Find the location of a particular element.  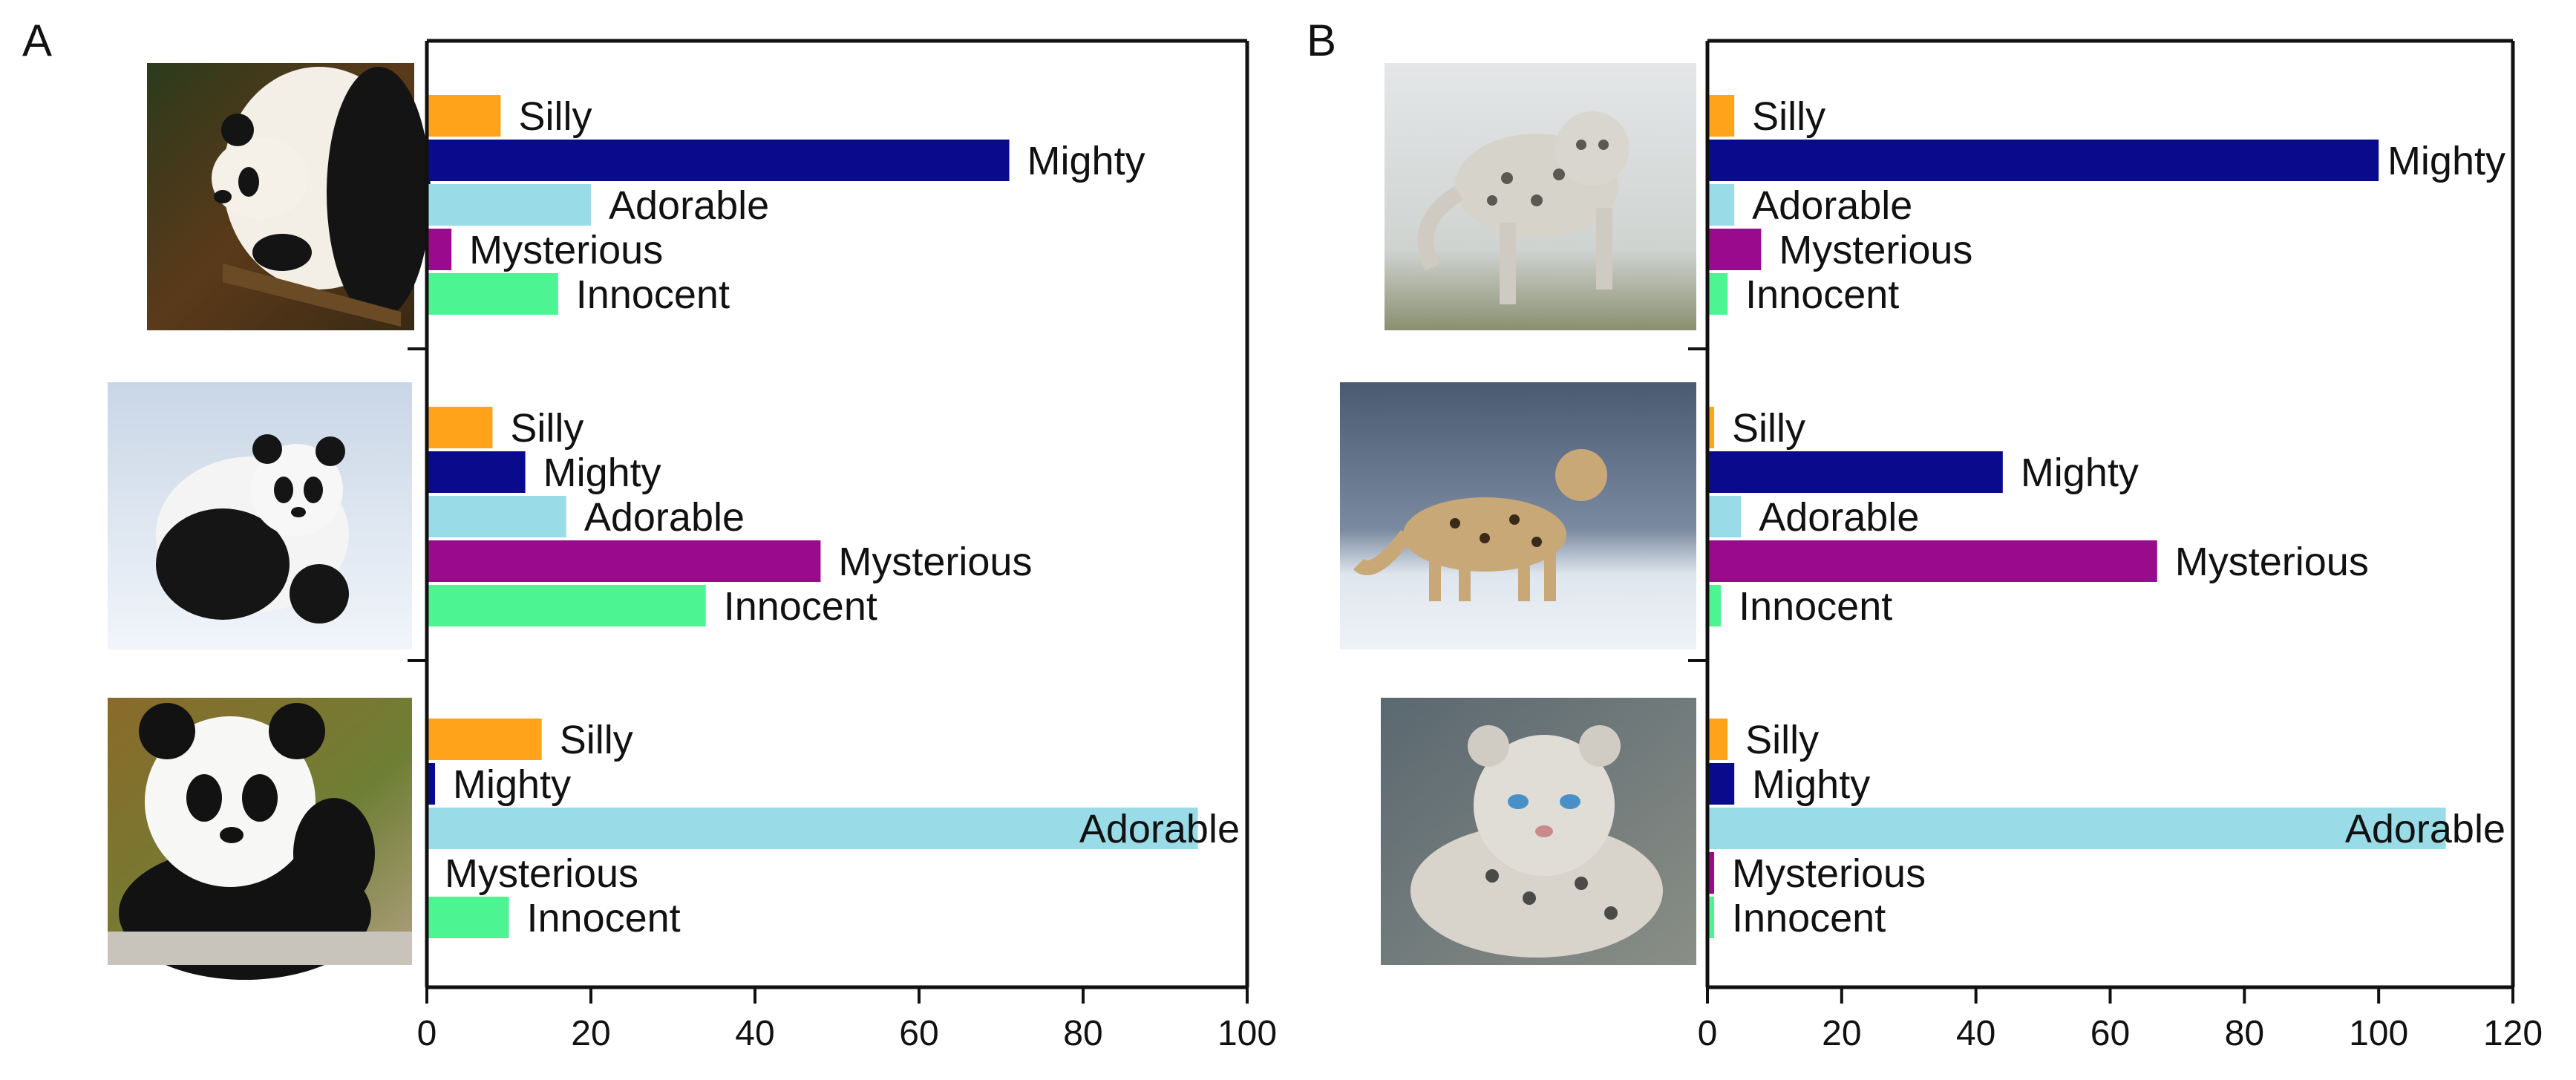

panda-adult-icon is located at coordinates (289, 197).